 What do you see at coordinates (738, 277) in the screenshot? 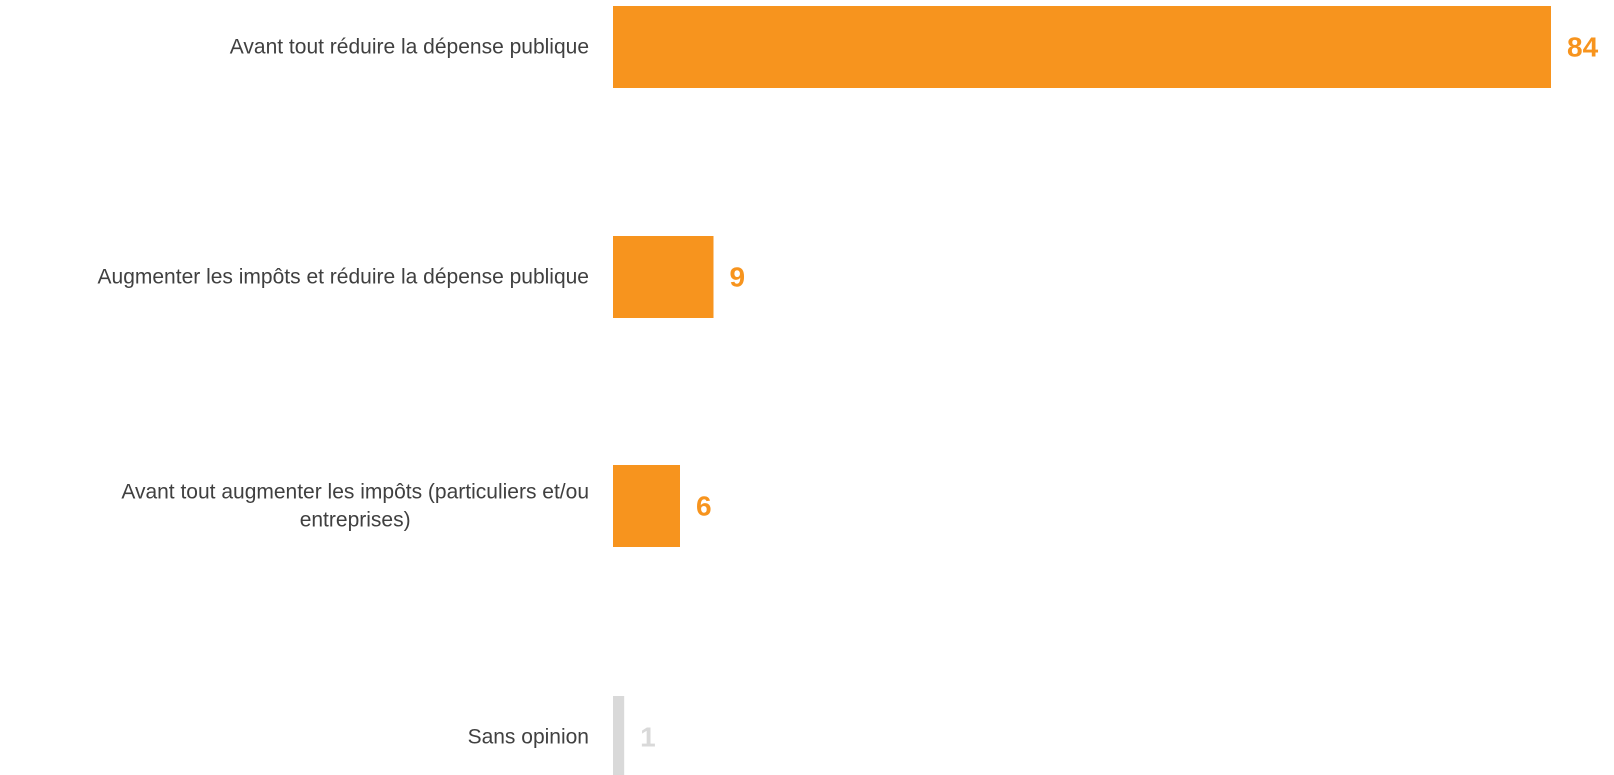
I see `value-label-2: 9` at bounding box center [738, 277].